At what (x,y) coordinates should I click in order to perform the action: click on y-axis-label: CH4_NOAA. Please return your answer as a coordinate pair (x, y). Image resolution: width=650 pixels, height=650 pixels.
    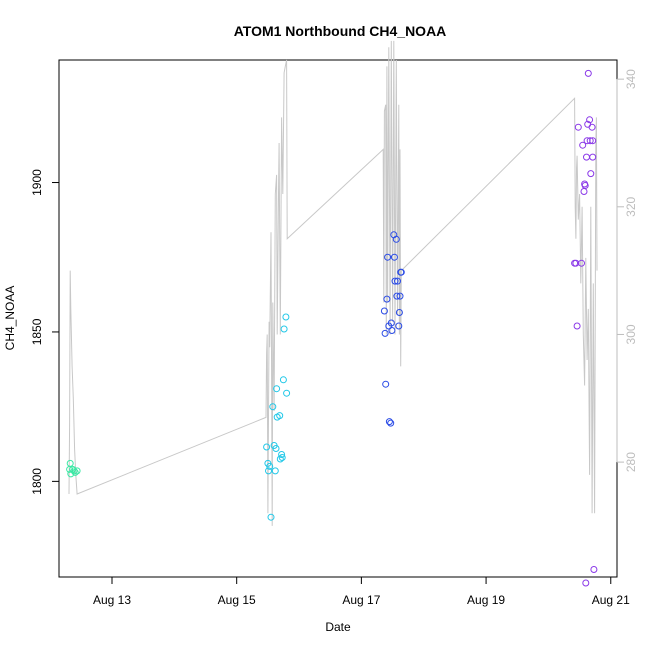
    Looking at the image, I should click on (10, 318).